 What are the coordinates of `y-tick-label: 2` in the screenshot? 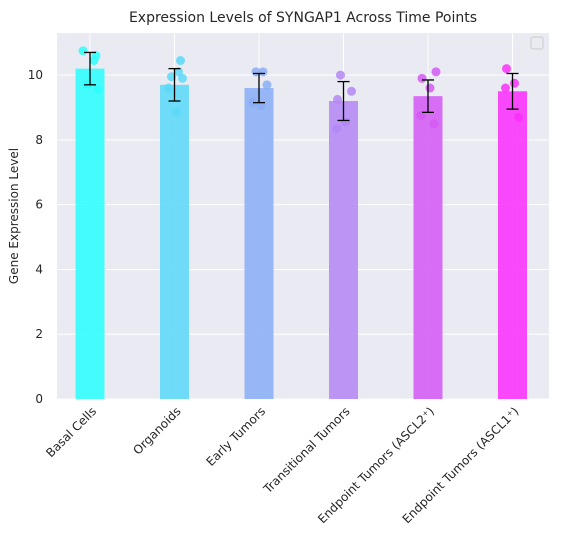 It's located at (39, 334).